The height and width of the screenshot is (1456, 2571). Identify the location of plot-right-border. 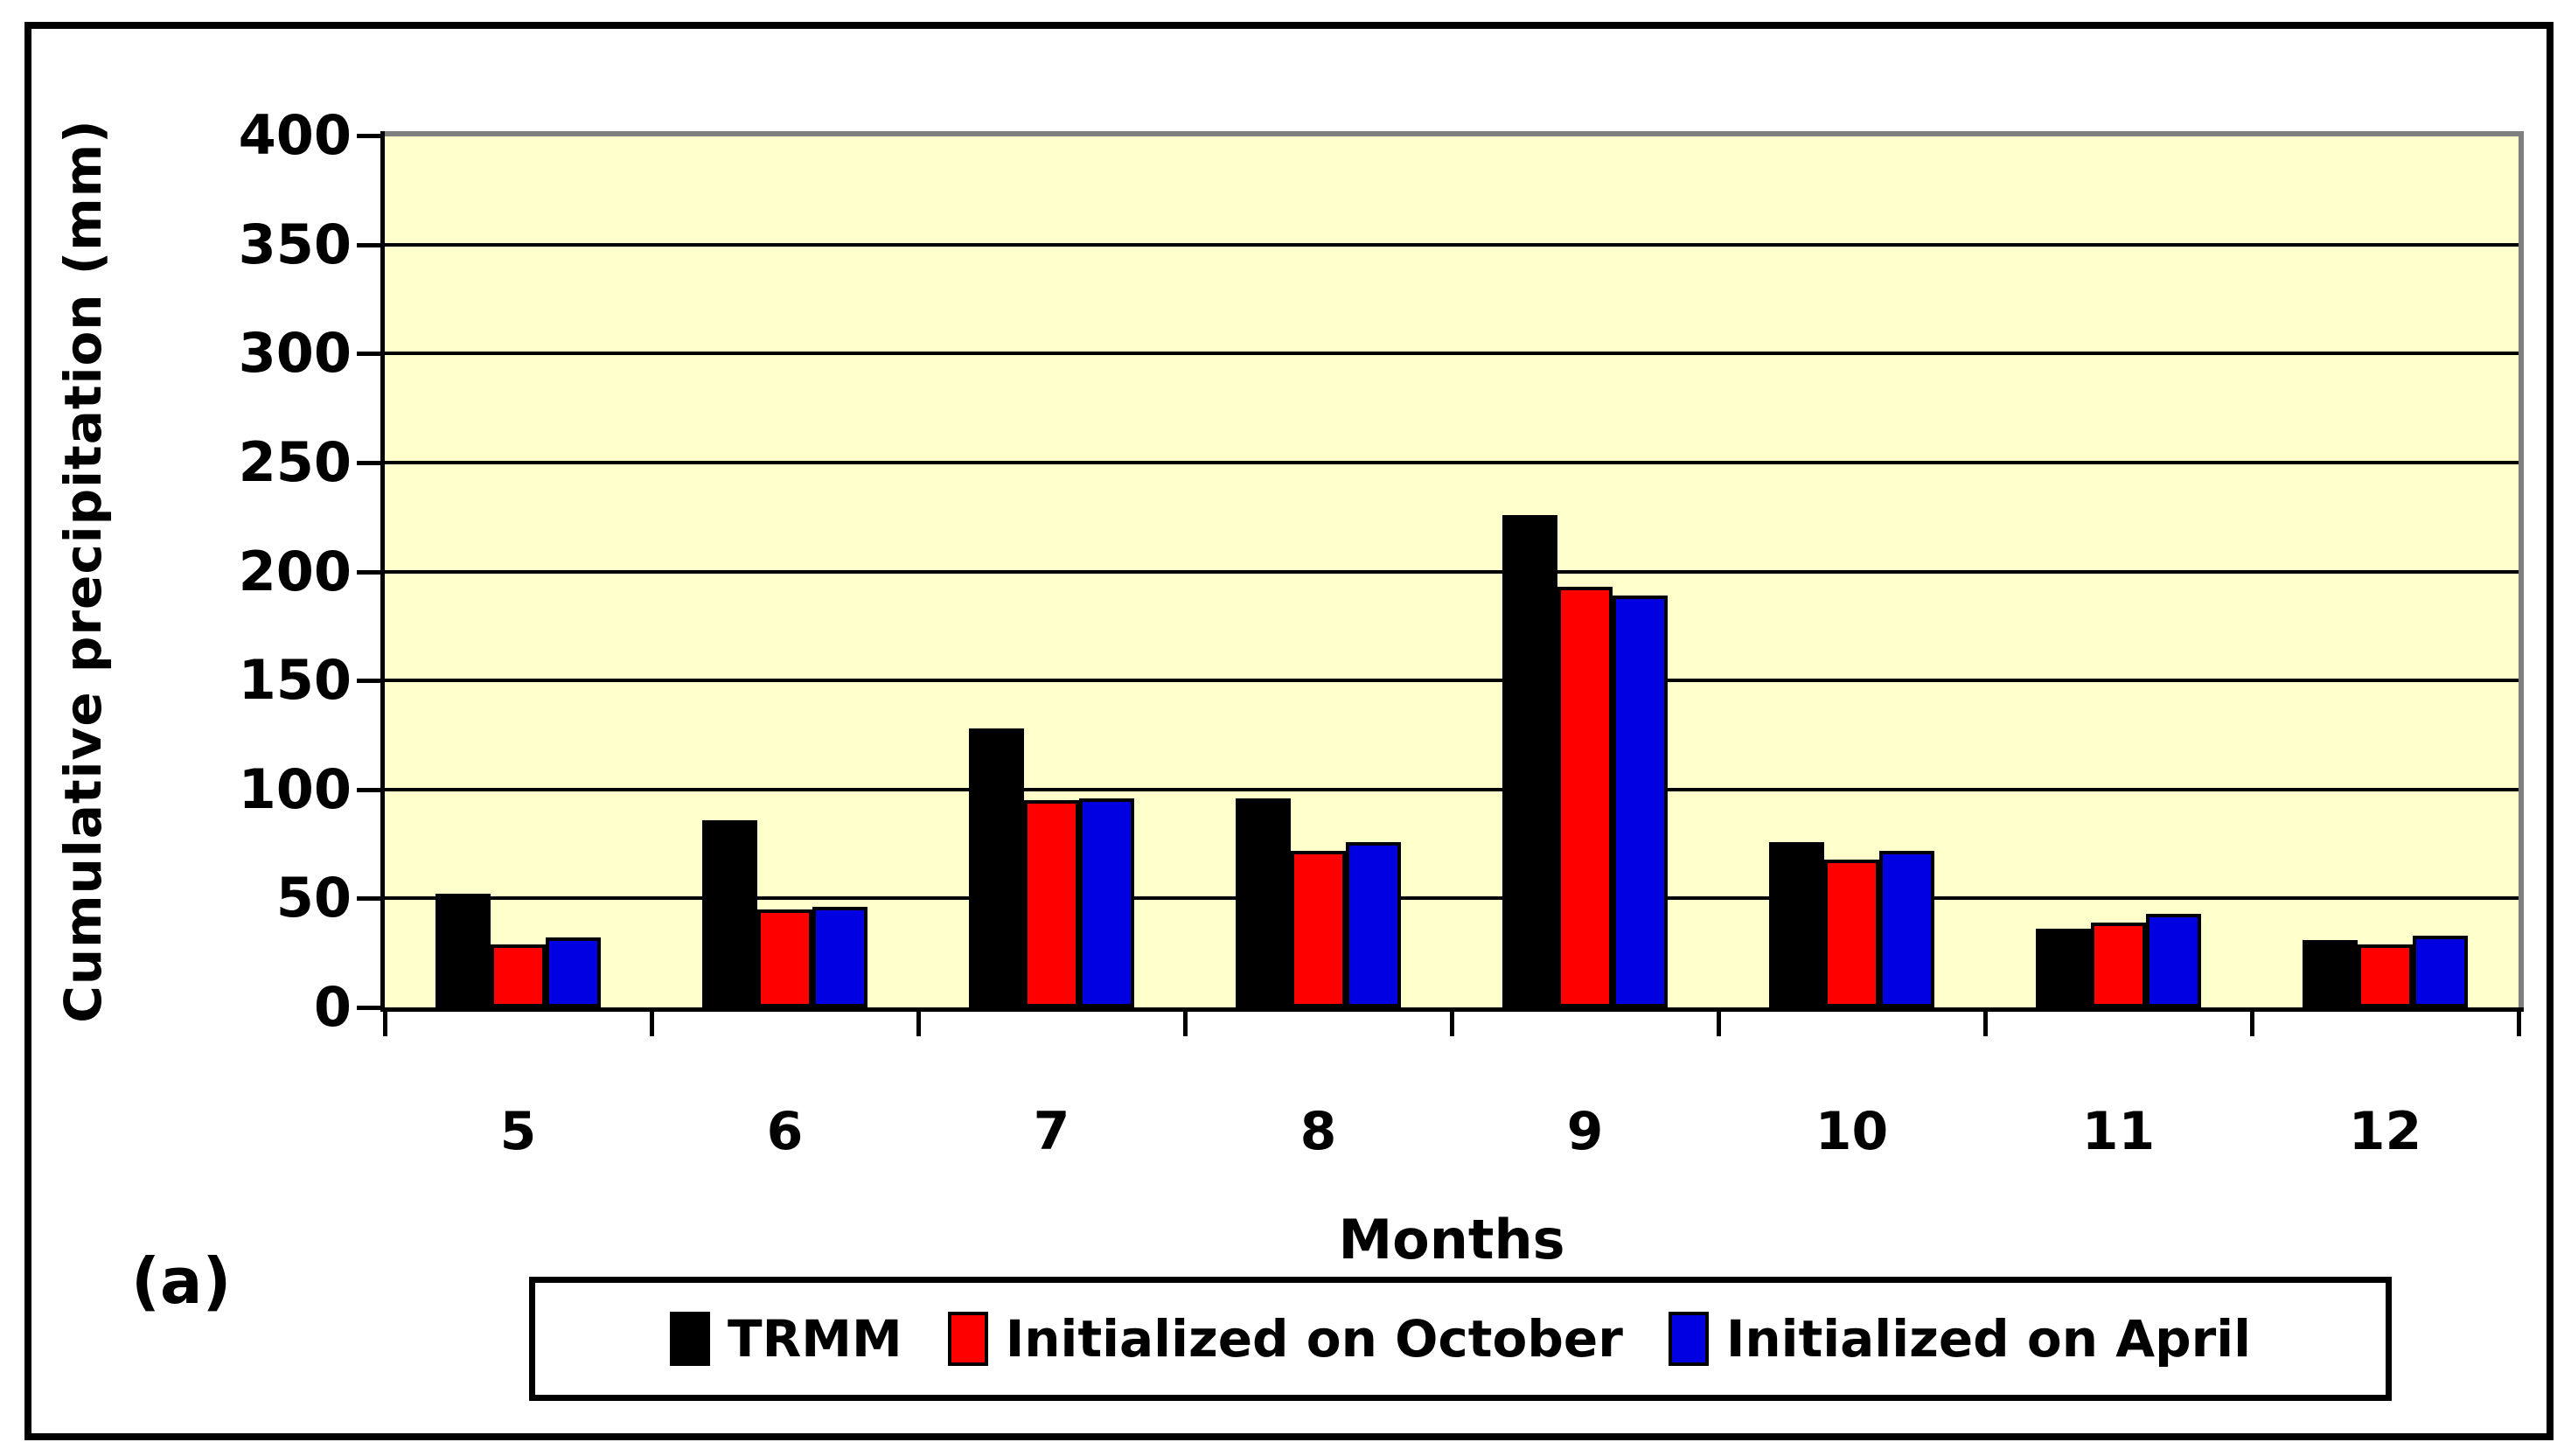
(2521, 569).